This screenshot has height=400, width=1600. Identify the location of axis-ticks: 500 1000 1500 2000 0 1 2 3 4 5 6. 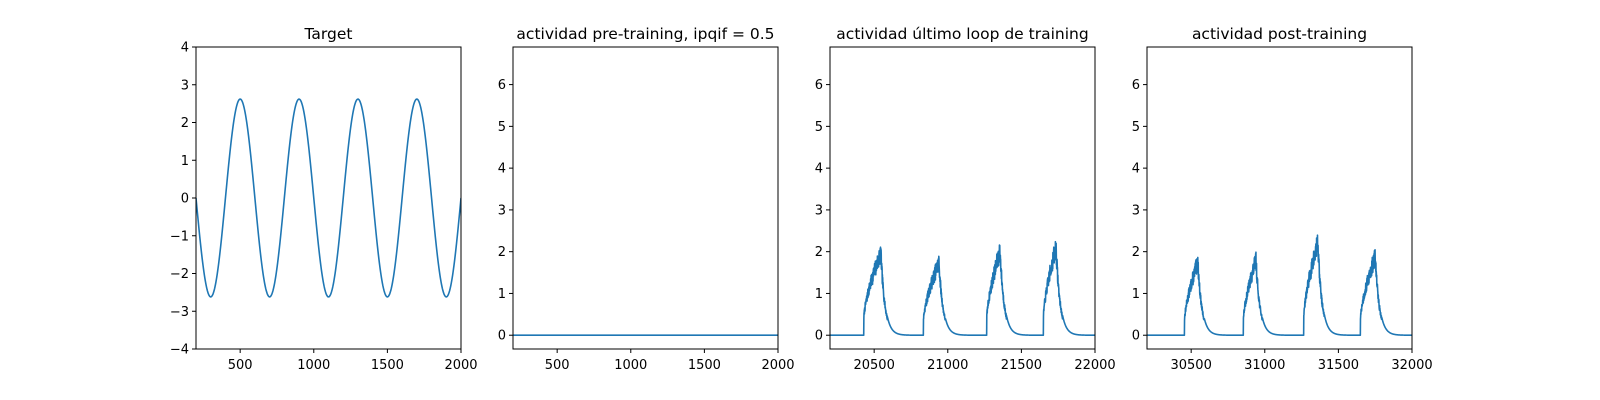
(646, 225).